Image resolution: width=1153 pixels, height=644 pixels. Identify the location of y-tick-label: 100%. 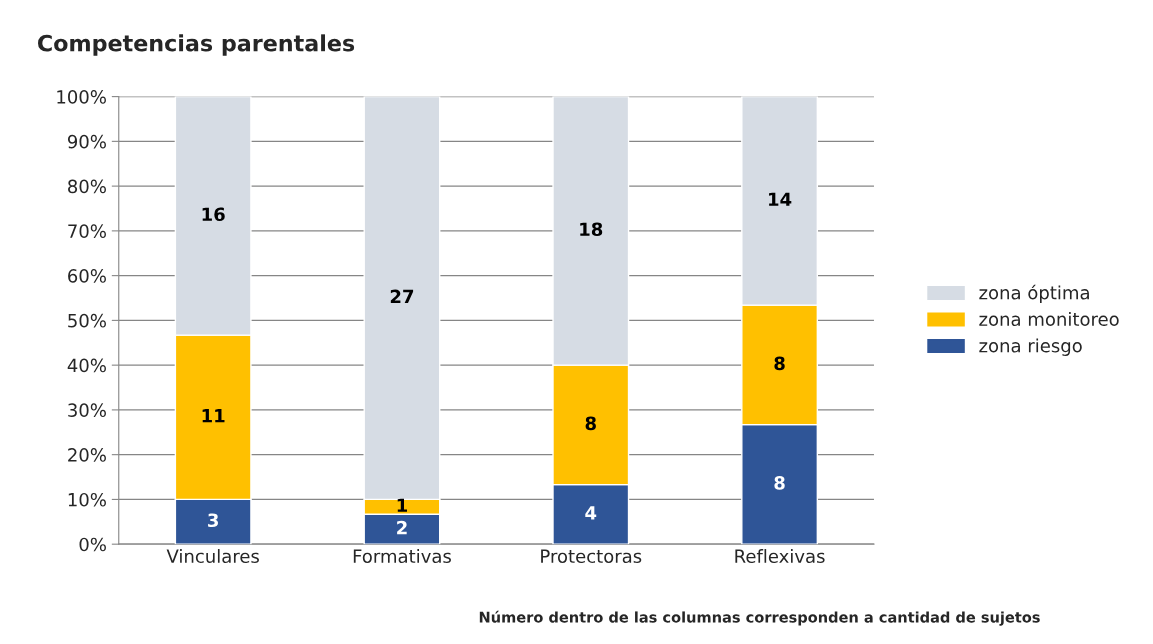
(81, 97).